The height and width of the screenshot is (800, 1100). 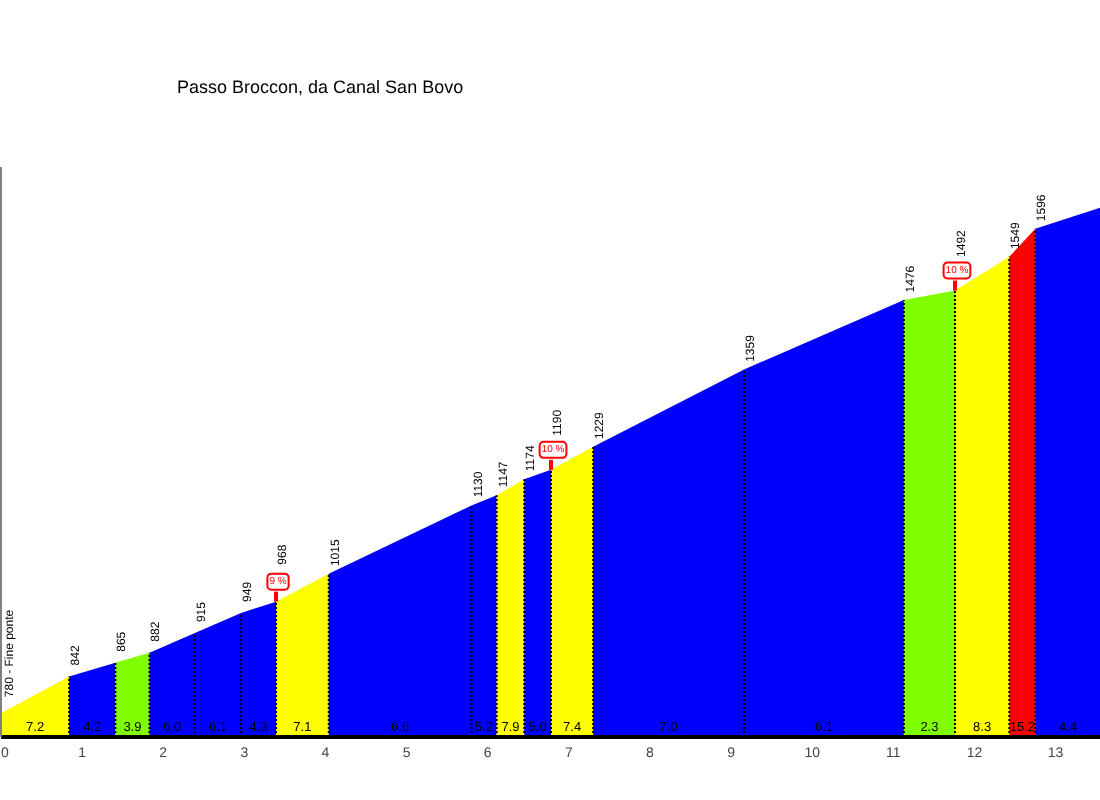 I want to click on chart-title: Passo Broccon, da Canal San Bovo, so click(x=320, y=87).